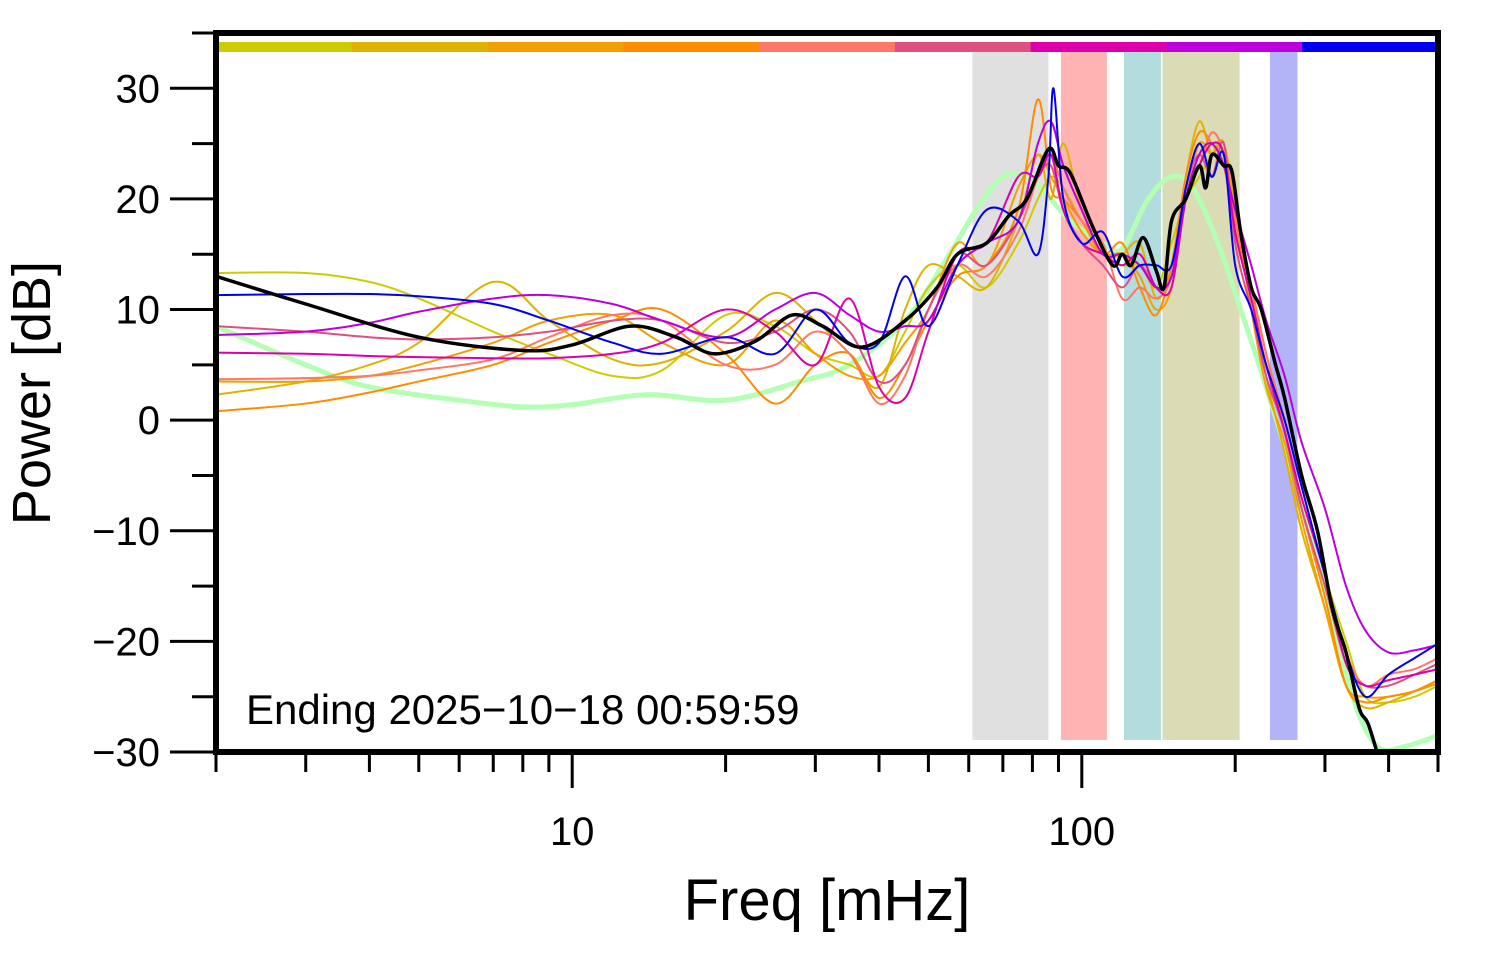 The height and width of the screenshot is (957, 1494). What do you see at coordinates (827, 900) in the screenshot?
I see `x-axis-label: Freq [mHz]` at bounding box center [827, 900].